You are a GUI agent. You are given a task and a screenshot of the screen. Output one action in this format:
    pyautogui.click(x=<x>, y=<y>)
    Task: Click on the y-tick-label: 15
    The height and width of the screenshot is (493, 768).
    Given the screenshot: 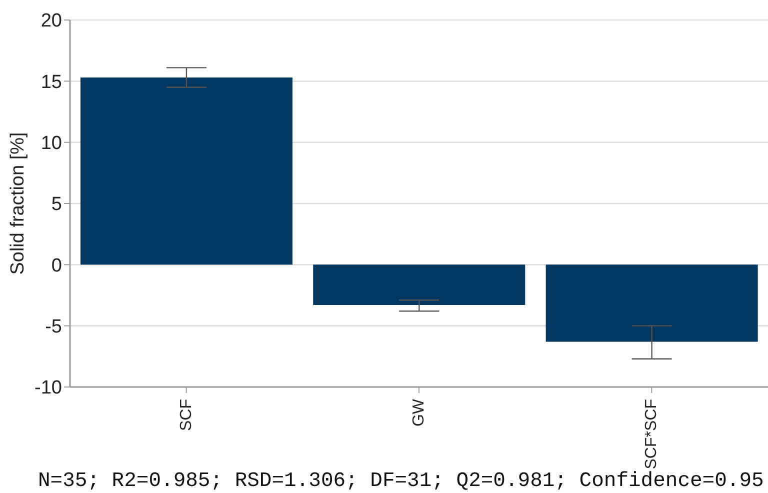 What is the action you would take?
    pyautogui.click(x=51, y=82)
    